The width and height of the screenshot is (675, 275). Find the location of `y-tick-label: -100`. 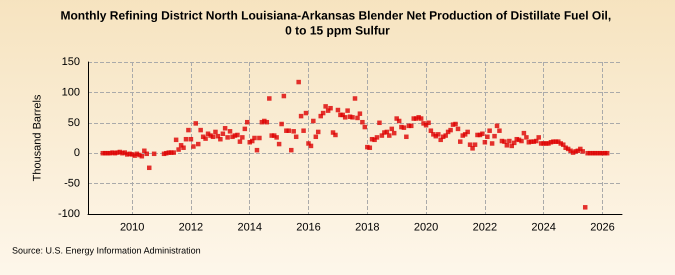

y-tick-label: -100 is located at coordinates (69, 214).